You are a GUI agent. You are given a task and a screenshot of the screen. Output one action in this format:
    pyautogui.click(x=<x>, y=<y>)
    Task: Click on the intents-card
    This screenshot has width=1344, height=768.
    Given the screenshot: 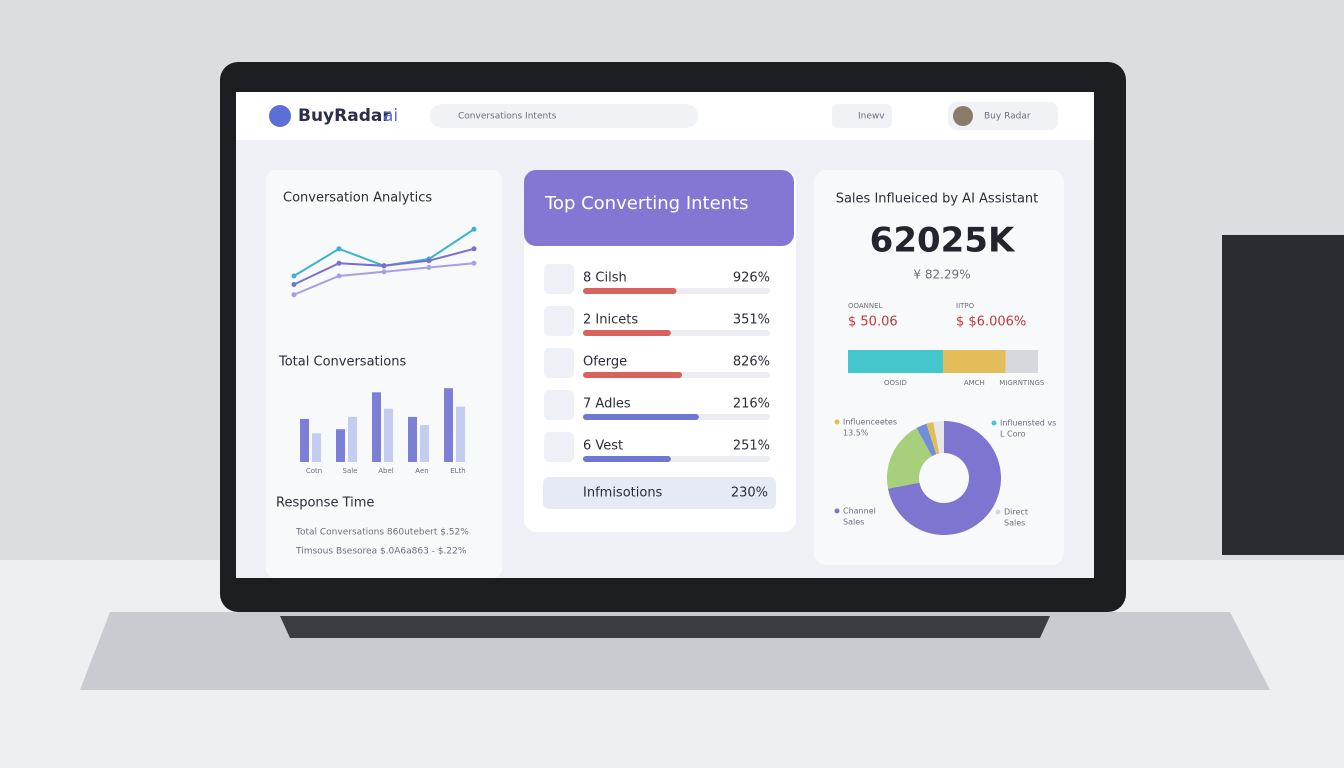 What is the action you would take?
    pyautogui.click(x=660, y=351)
    